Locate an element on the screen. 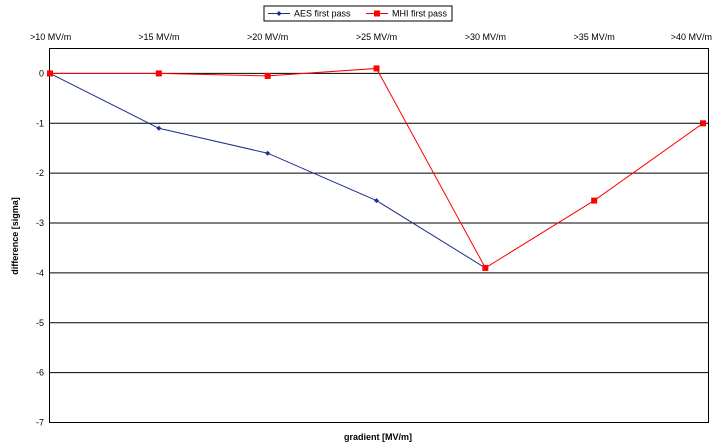 The image size is (716, 446). y-tick-labels: 0 -1 -2 -3 -4 -5 -6 -7 is located at coordinates (40, 247).